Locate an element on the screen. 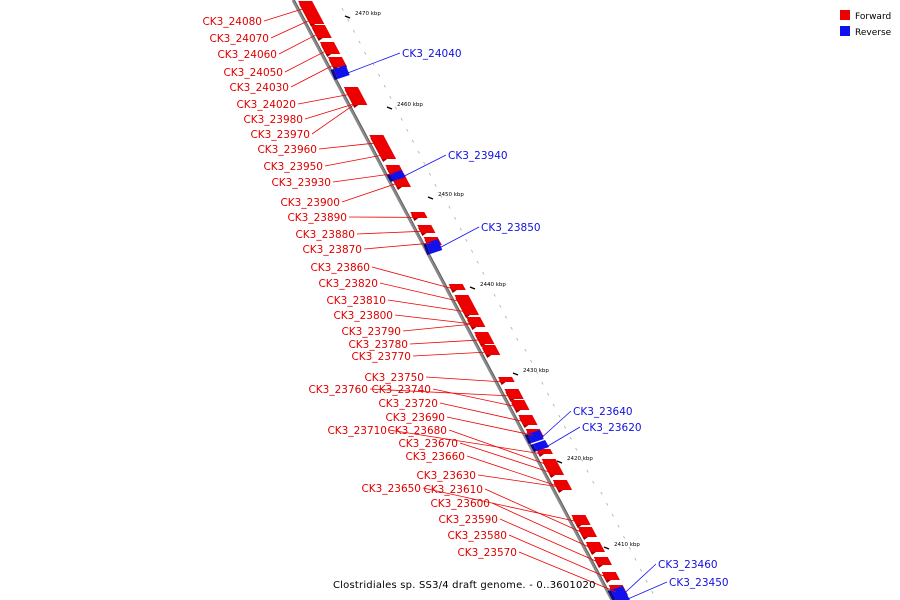  forward-gene-label: CK3_24030 is located at coordinates (259, 88).